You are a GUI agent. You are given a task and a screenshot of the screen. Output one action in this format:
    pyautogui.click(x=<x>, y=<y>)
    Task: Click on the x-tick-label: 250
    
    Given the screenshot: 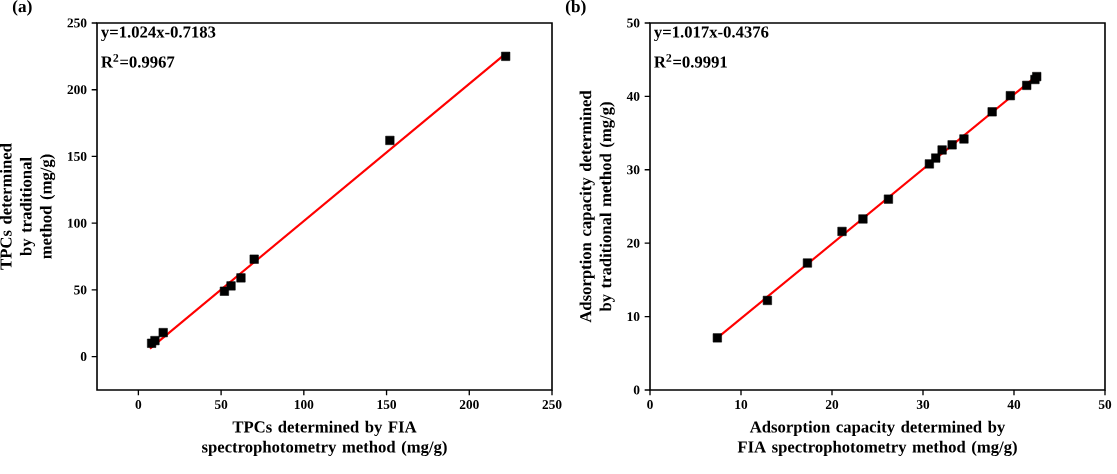 What is the action you would take?
    pyautogui.click(x=552, y=405)
    